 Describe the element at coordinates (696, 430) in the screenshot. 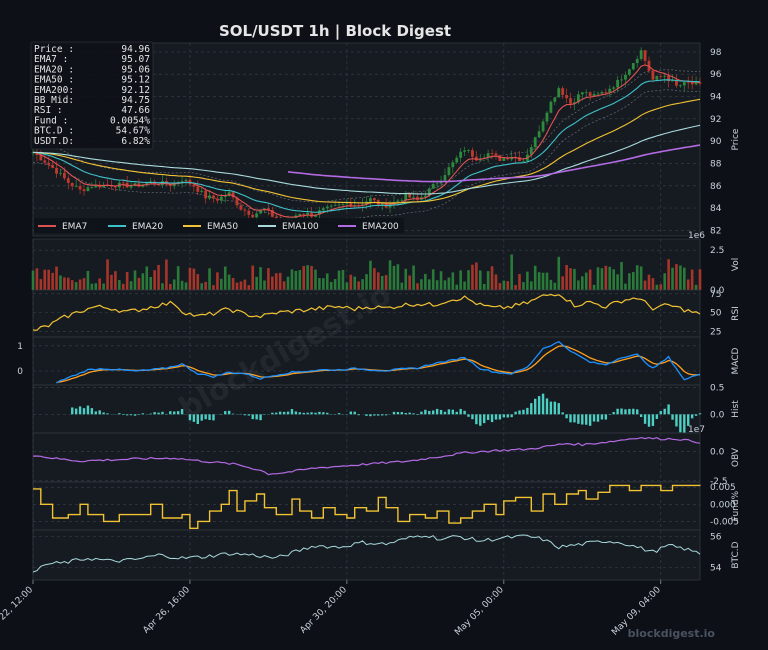

I see `y-axis-exponent: 1e7` at that location.